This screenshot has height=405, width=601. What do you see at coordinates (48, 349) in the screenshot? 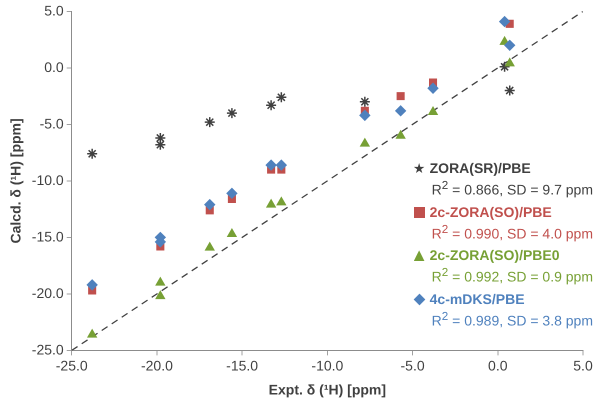
I see `y-tick-label: -25.0` at bounding box center [48, 349].